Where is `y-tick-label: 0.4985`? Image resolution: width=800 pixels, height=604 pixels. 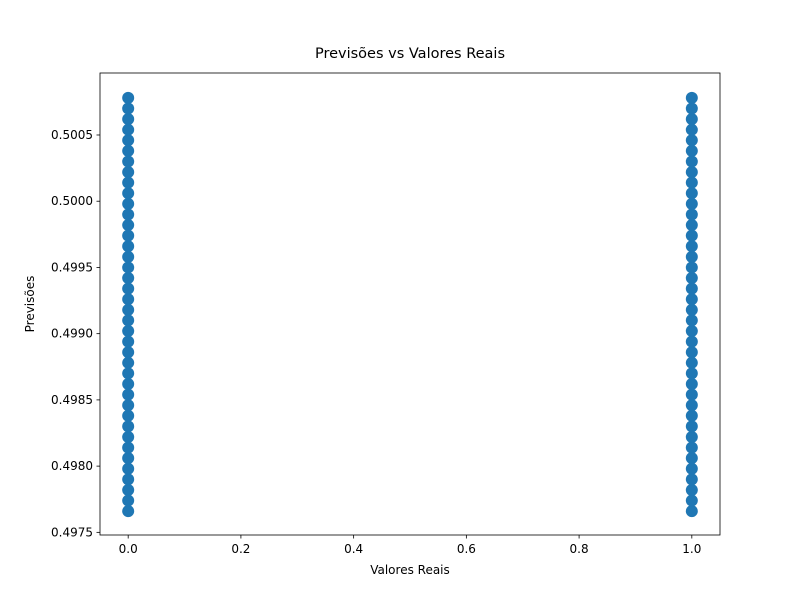 y-tick-label: 0.4985 is located at coordinates (72, 400).